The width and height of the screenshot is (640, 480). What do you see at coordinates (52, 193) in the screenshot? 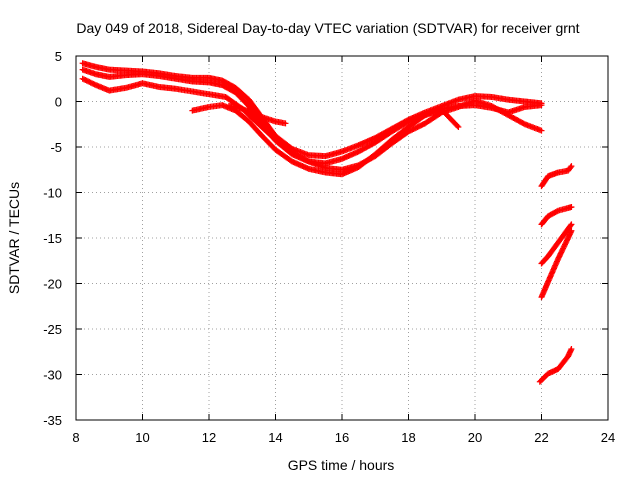
I see `y-tick-label: -10` at bounding box center [52, 193].